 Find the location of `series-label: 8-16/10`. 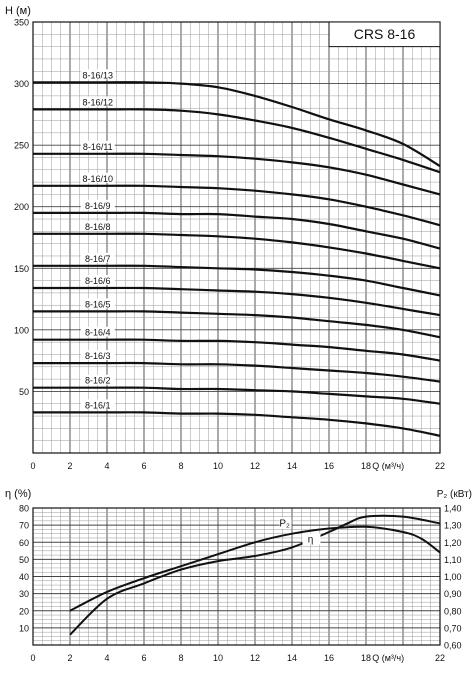

series-label: 8-16/10 is located at coordinates (97, 179).